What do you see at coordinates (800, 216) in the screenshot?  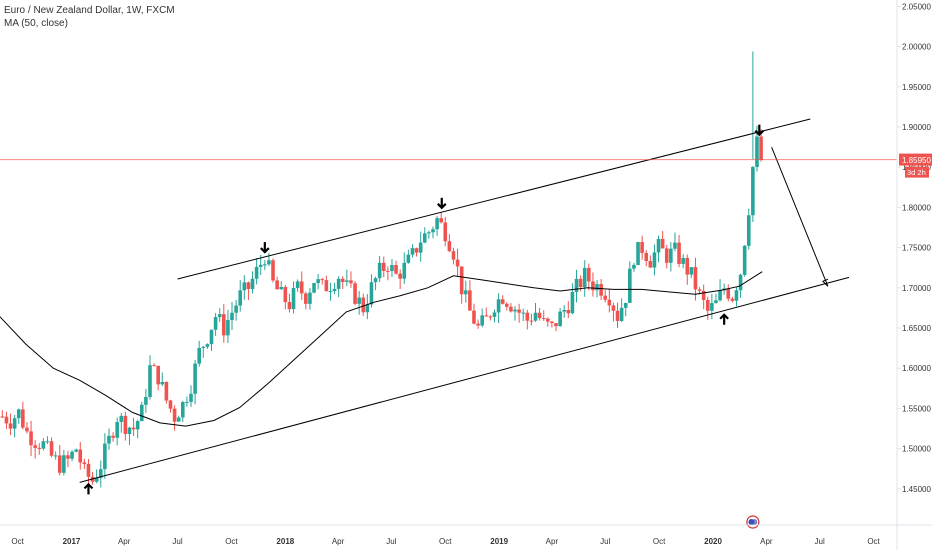 I see `projection-arrow-line` at bounding box center [800, 216].